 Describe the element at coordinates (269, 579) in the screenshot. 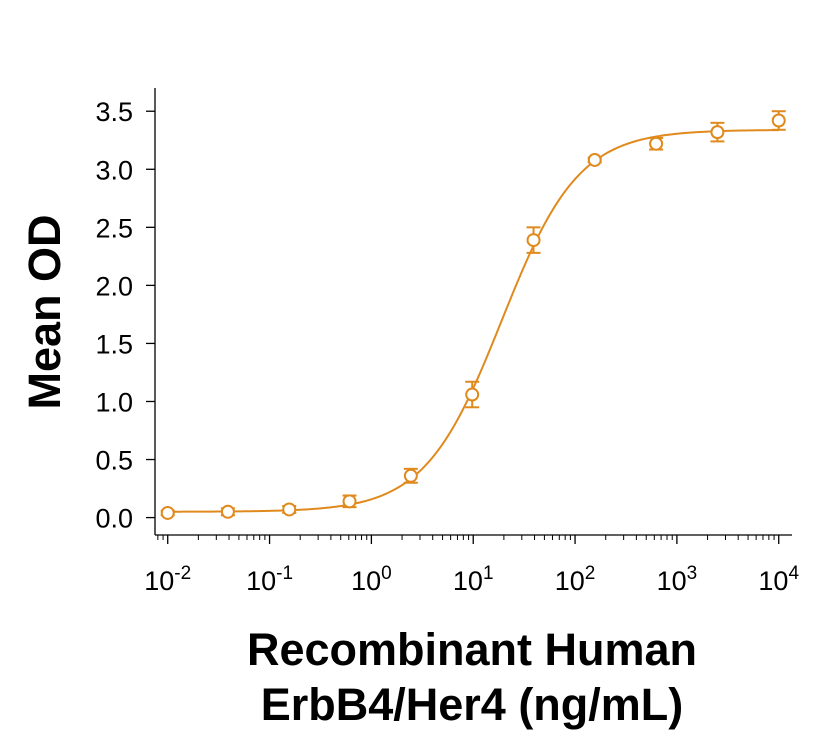

I see `x-tick-label: 10⁻¹` at that location.